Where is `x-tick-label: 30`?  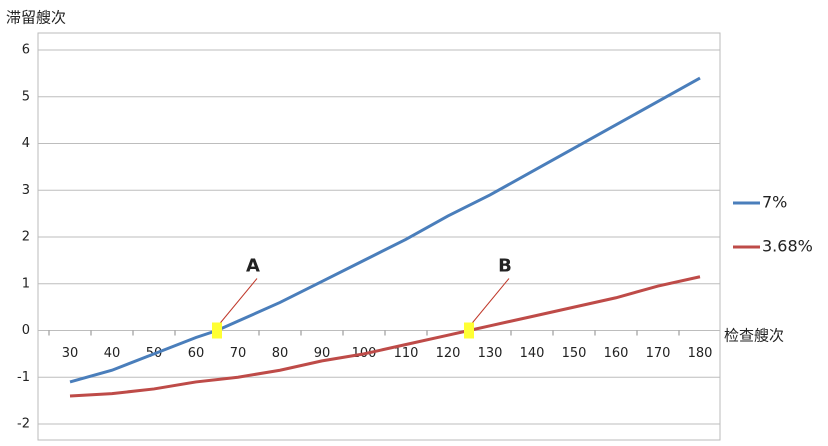
x-tick-label: 30 is located at coordinates (70, 353).